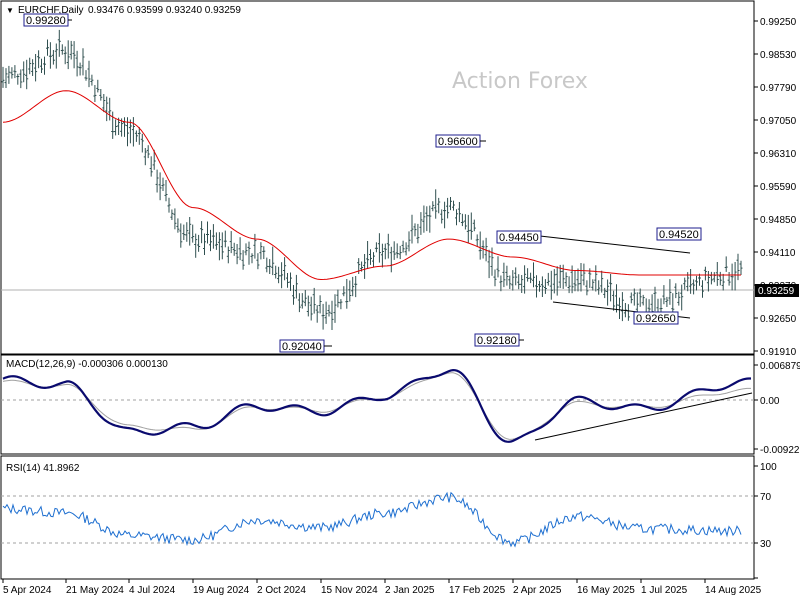 The width and height of the screenshot is (800, 600). Describe the element at coordinates (372, 519) in the screenshot. I see `rsi-line` at that location.